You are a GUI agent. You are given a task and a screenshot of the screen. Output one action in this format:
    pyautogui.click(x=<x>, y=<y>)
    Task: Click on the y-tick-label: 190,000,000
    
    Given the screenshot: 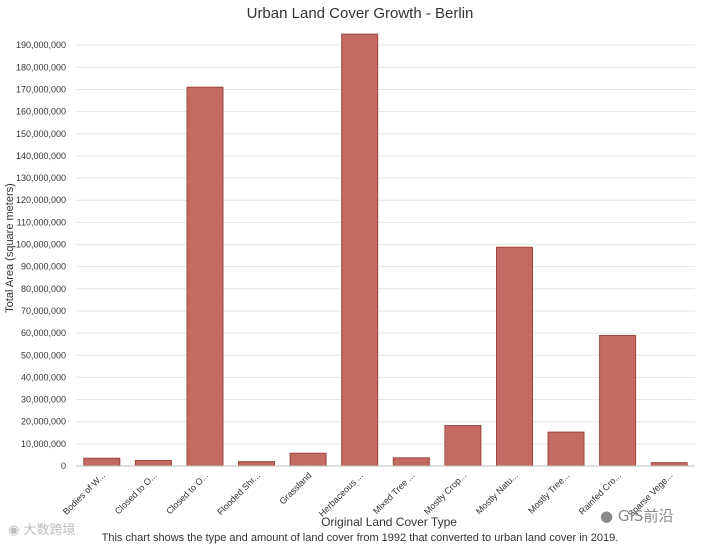 What is the action you would take?
    pyautogui.click(x=41, y=45)
    